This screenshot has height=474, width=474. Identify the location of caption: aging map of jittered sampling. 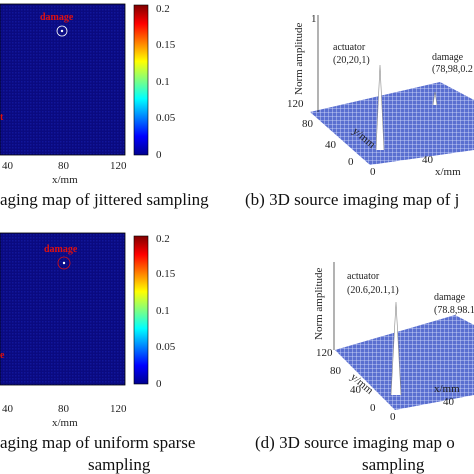
(104, 199).